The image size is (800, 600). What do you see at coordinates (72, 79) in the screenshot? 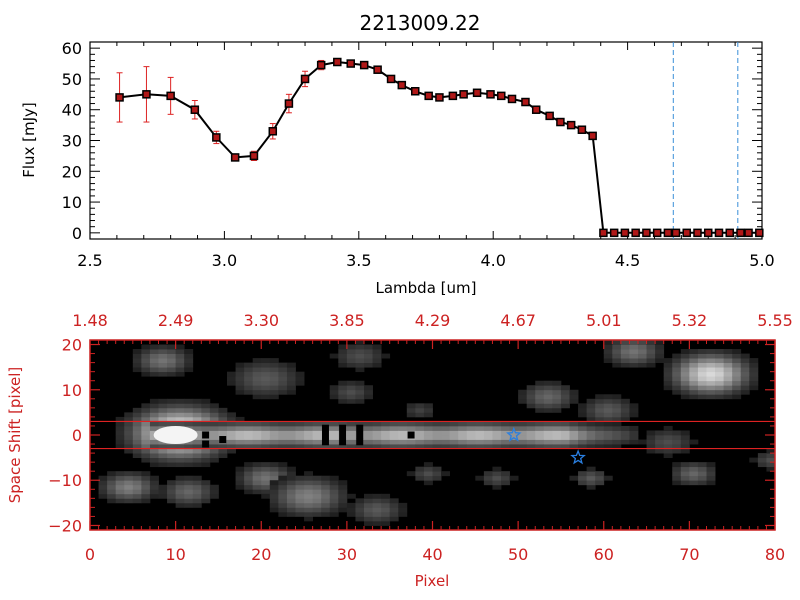
I see `spectrum-ytick-label: 50` at bounding box center [72, 79].